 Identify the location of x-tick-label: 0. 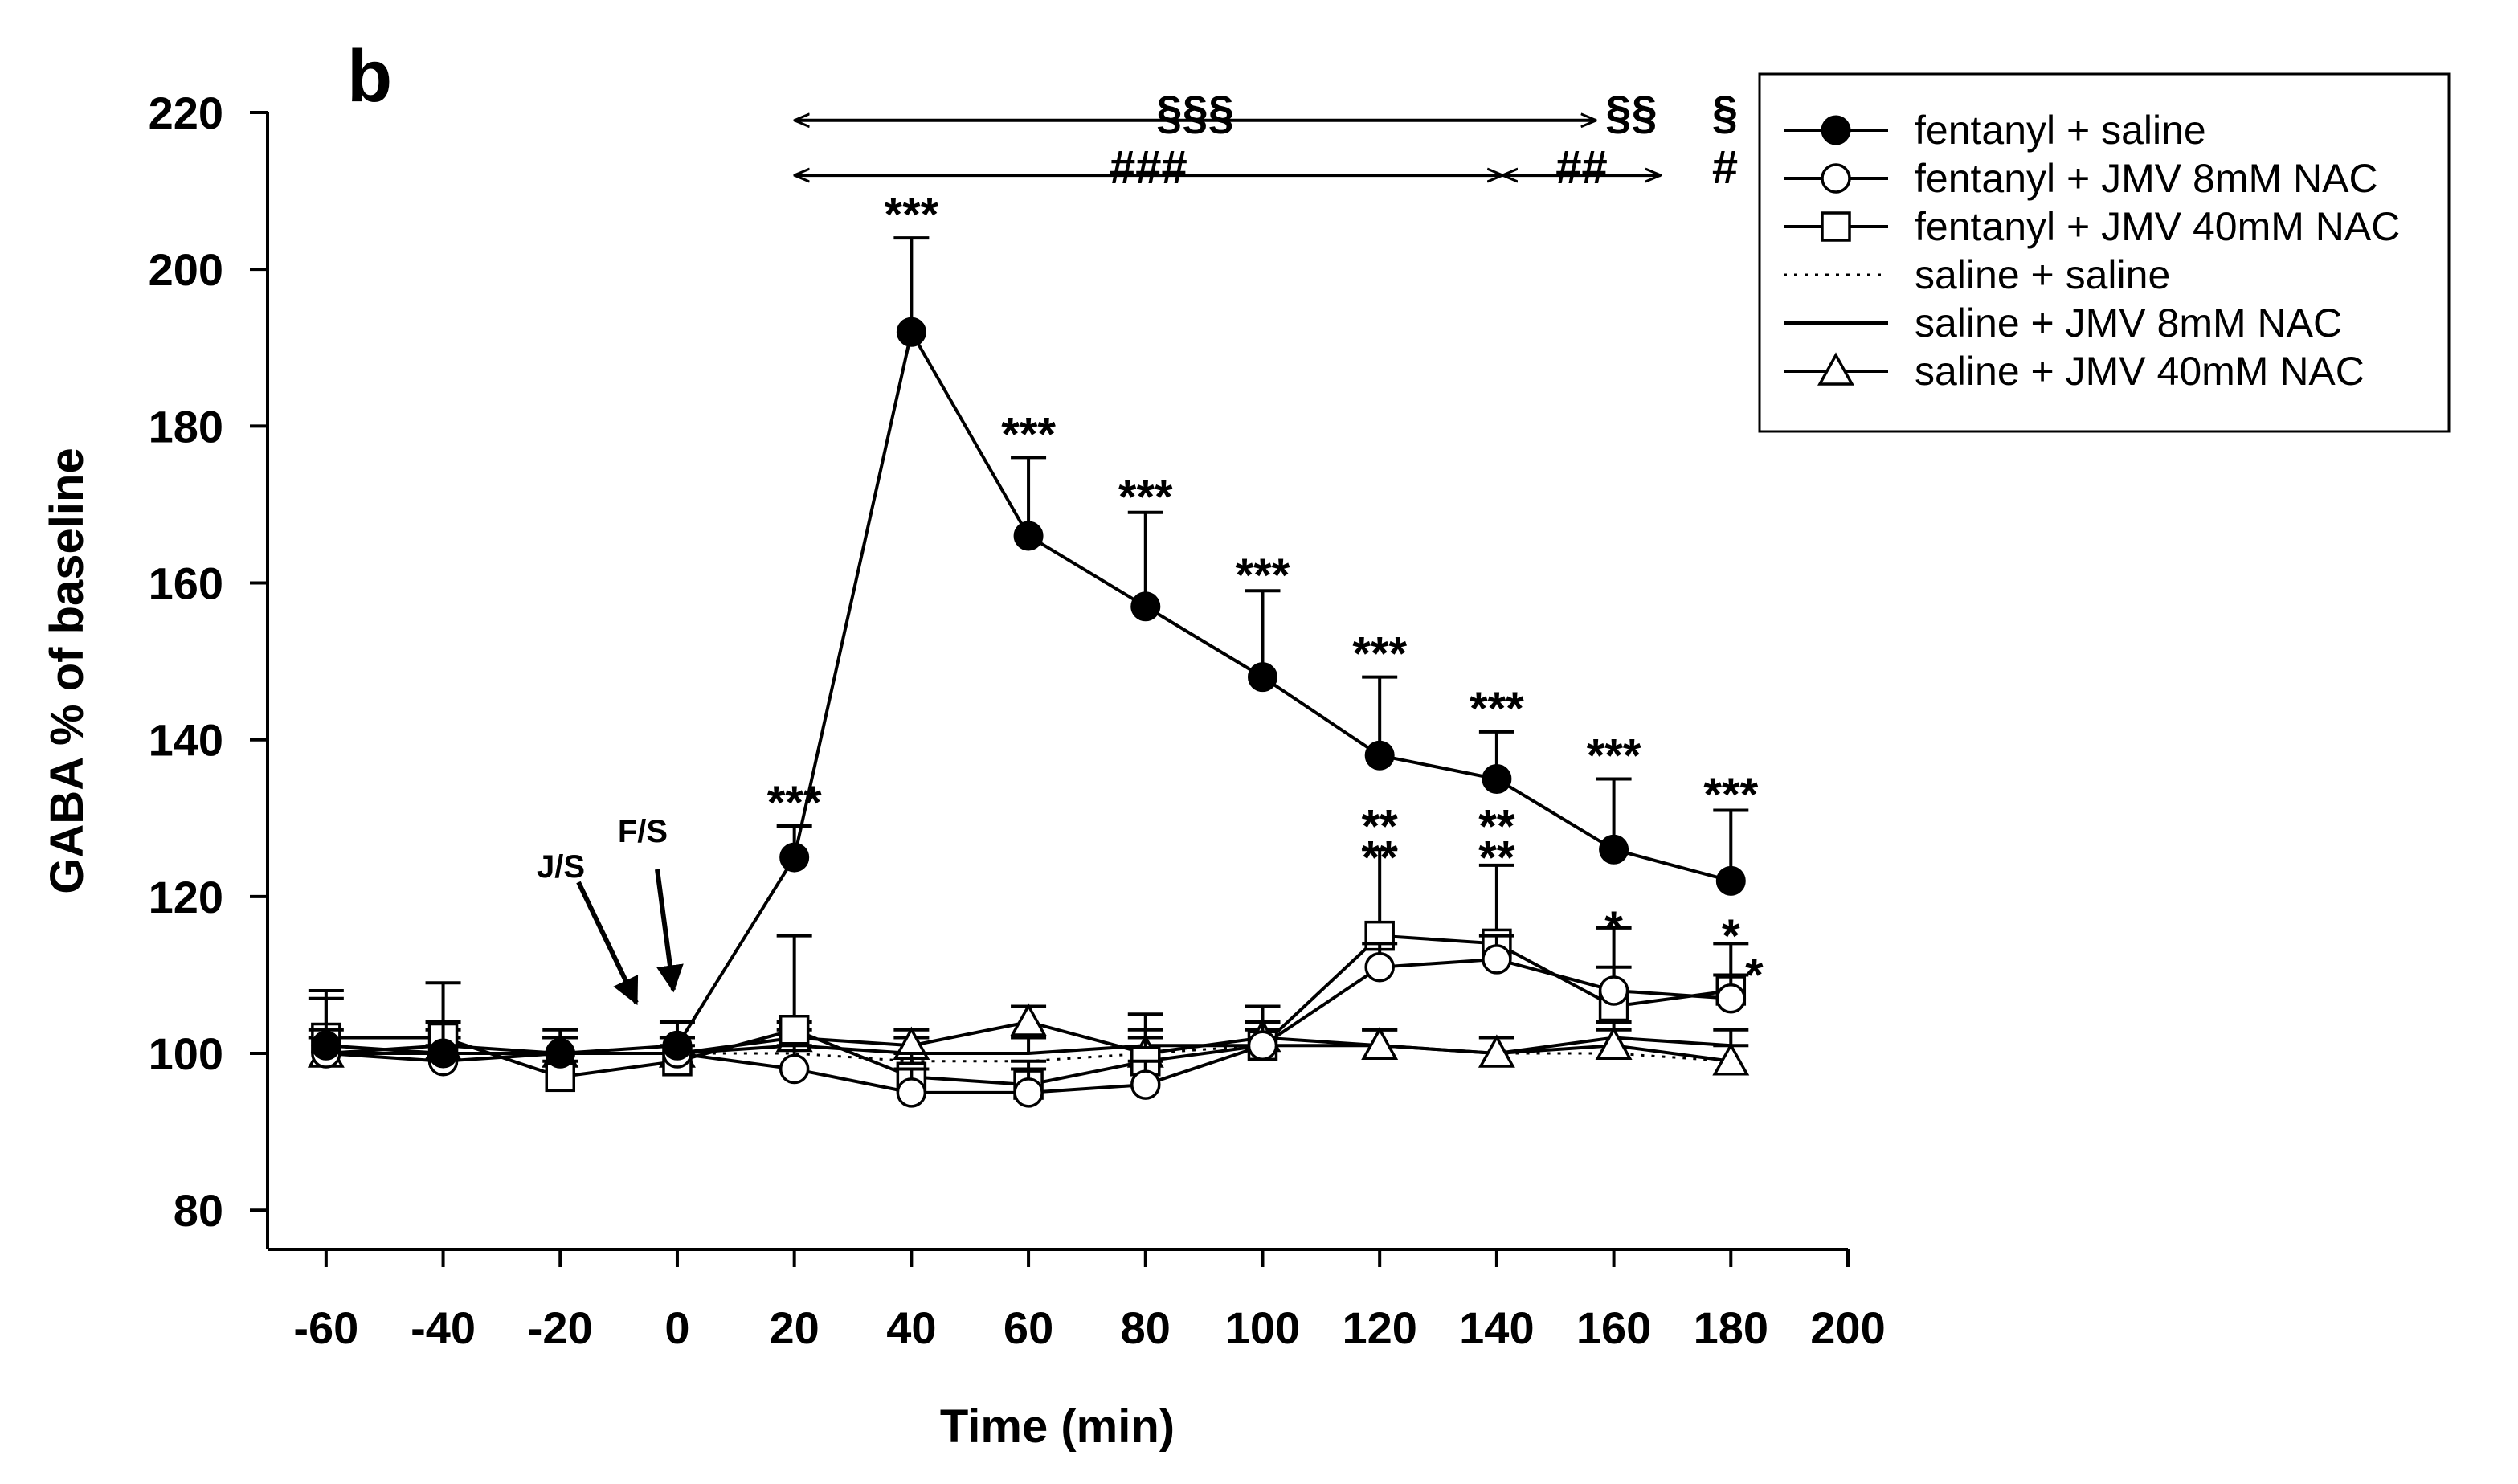
(676, 1327).